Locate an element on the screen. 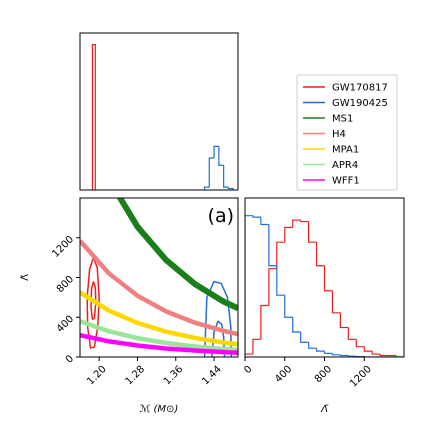 The image size is (436, 436). legend-label: MS1 is located at coordinates (342, 119).